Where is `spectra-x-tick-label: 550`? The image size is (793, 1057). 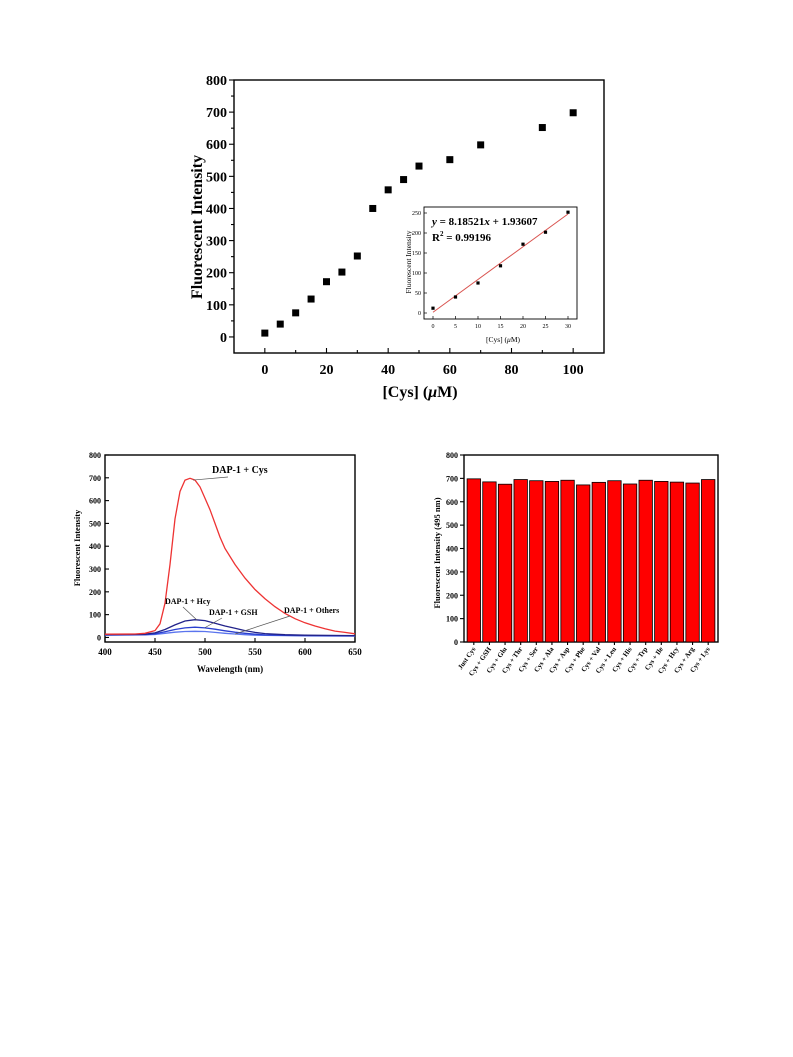
spectra-x-tick-label: 550 is located at coordinates (255, 652).